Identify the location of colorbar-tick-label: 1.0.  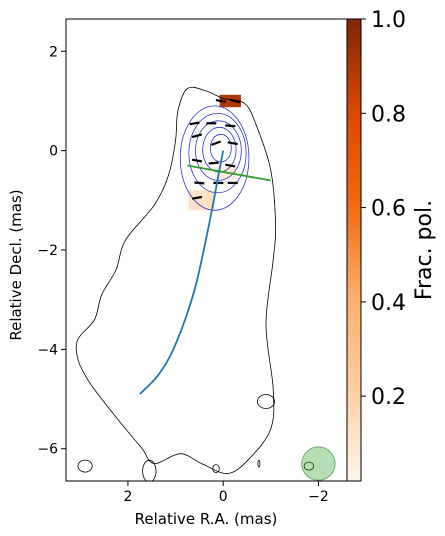
(388, 20).